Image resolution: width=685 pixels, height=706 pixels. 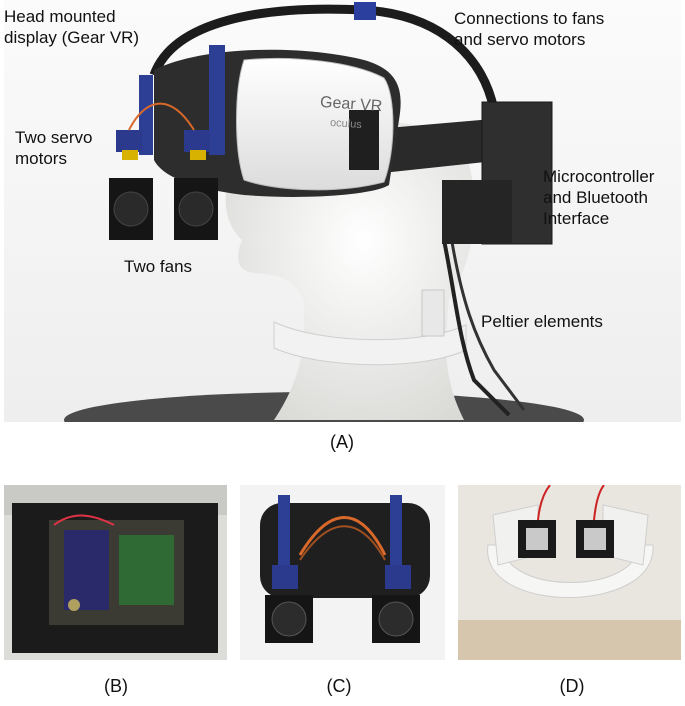 What do you see at coordinates (529, 29) in the screenshot?
I see `label-connections: Connections to fans and servo motors` at bounding box center [529, 29].